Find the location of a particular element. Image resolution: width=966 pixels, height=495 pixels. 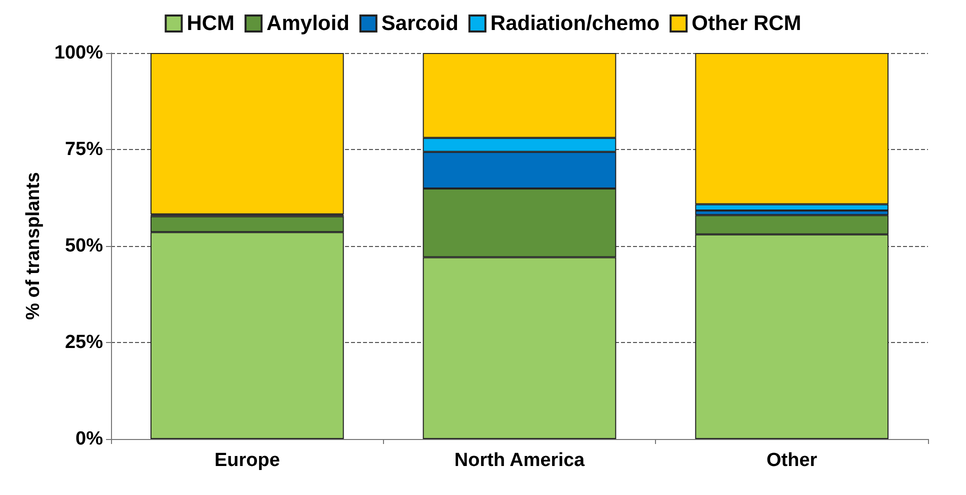

legend-label: Other RCM is located at coordinates (747, 23).